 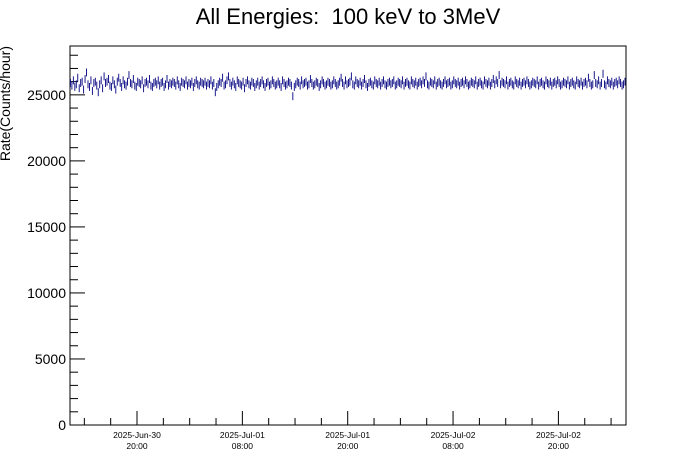 What do you see at coordinates (62, 425) in the screenshot?
I see `y-tick-label: 0` at bounding box center [62, 425].